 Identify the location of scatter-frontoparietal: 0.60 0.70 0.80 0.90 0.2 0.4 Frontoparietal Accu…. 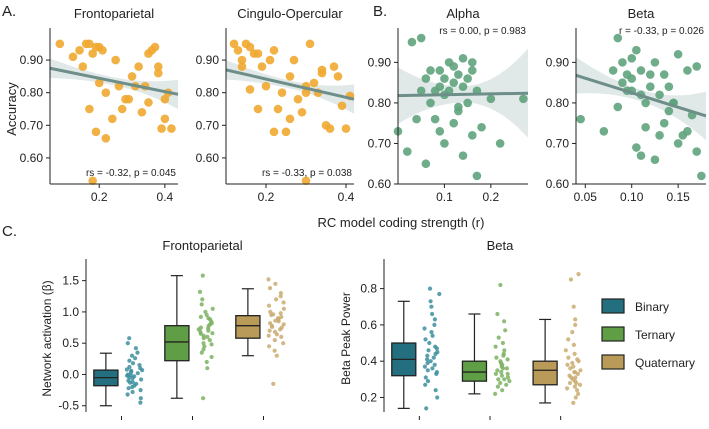
(91, 105).